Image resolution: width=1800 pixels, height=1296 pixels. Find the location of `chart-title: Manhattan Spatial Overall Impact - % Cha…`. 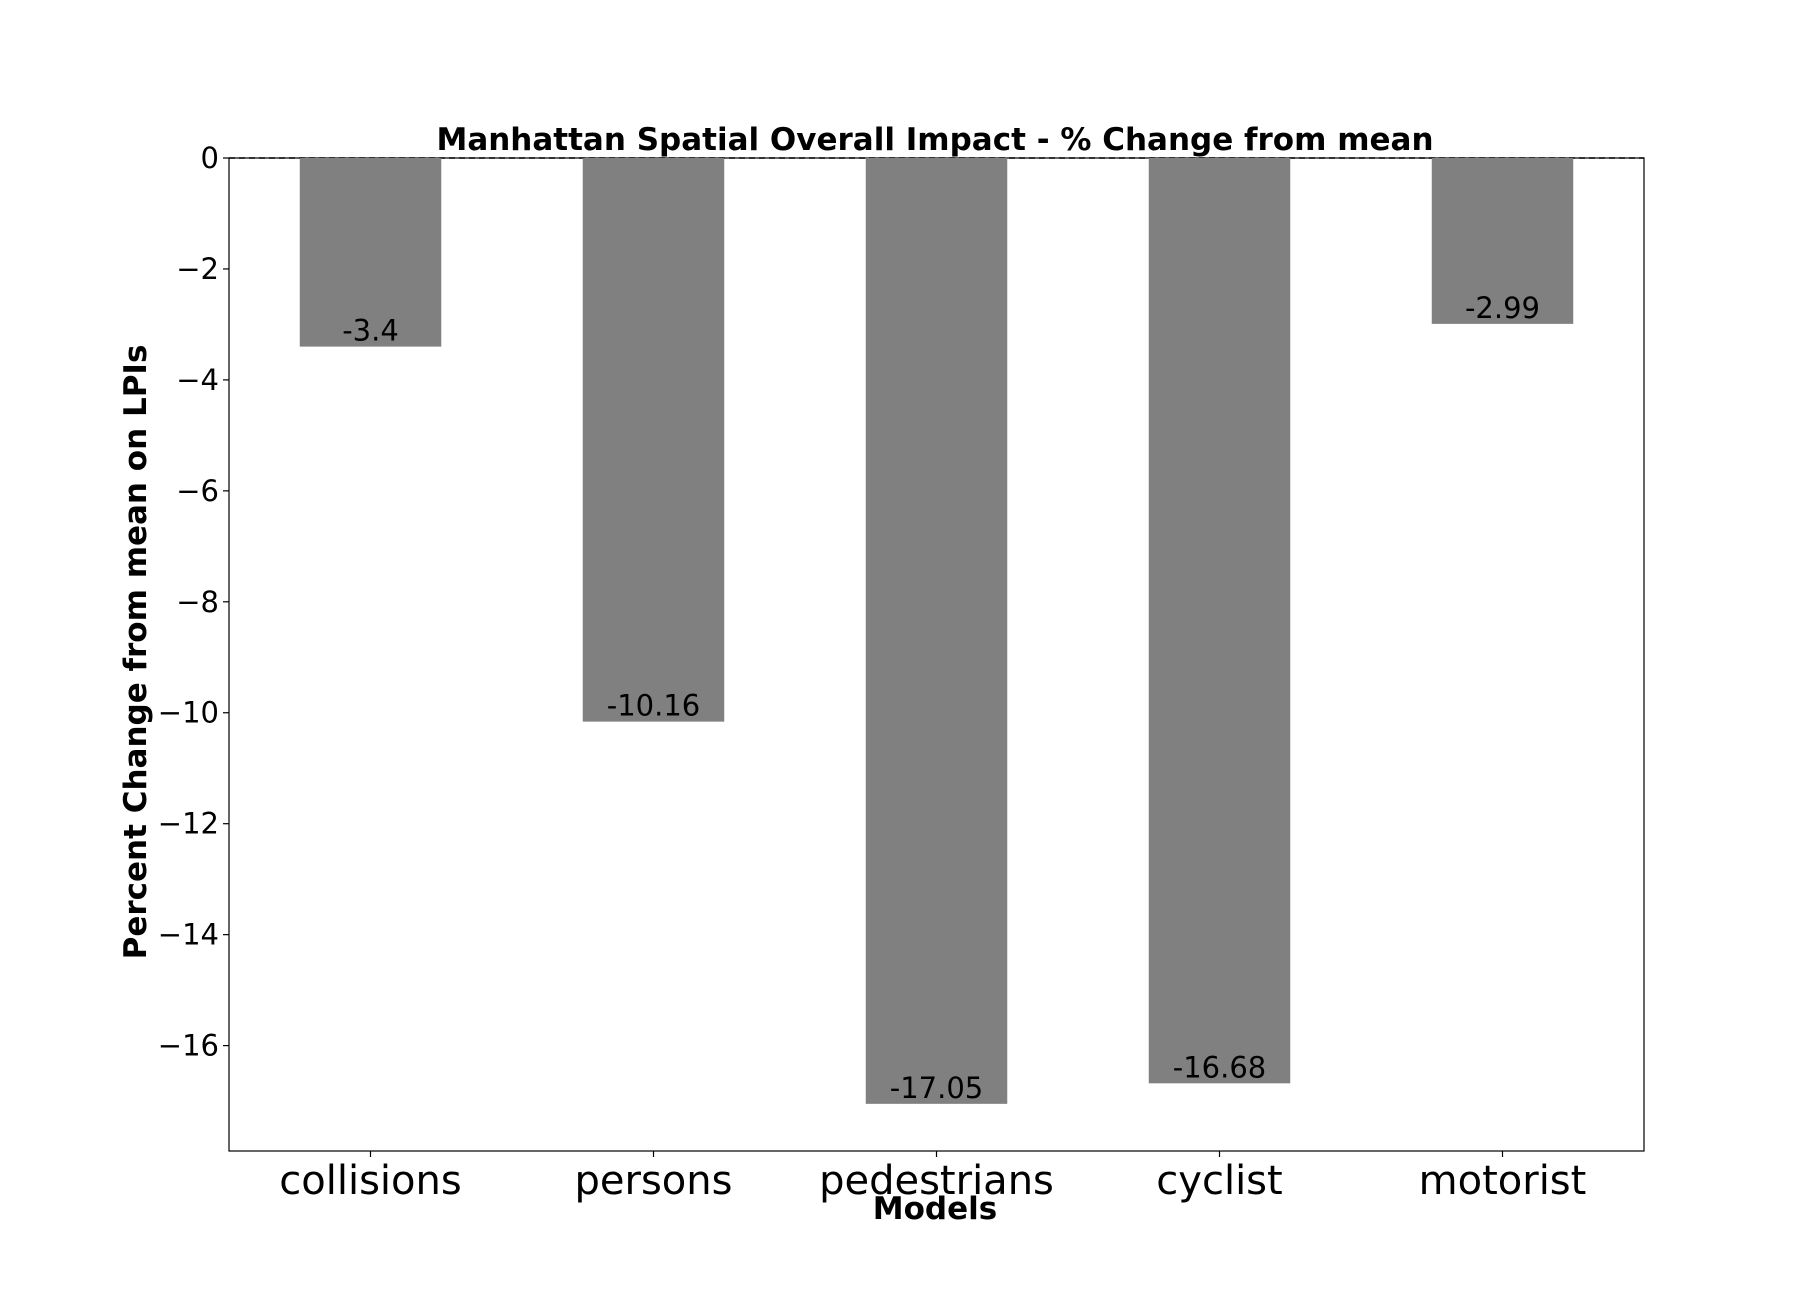

chart-title: Manhattan Spatial Overall Impact - % Cha… is located at coordinates (934, 140).